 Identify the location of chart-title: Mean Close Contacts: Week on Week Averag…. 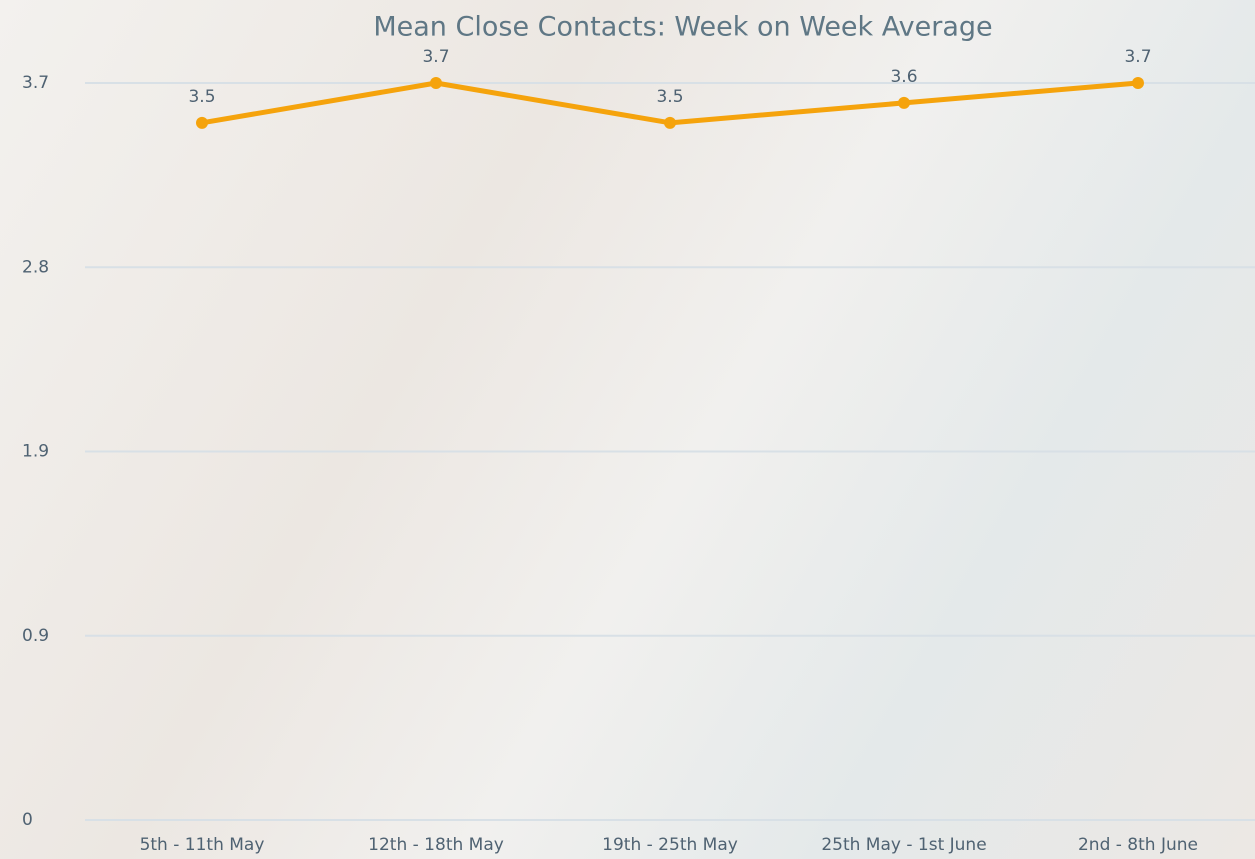
(682, 27).